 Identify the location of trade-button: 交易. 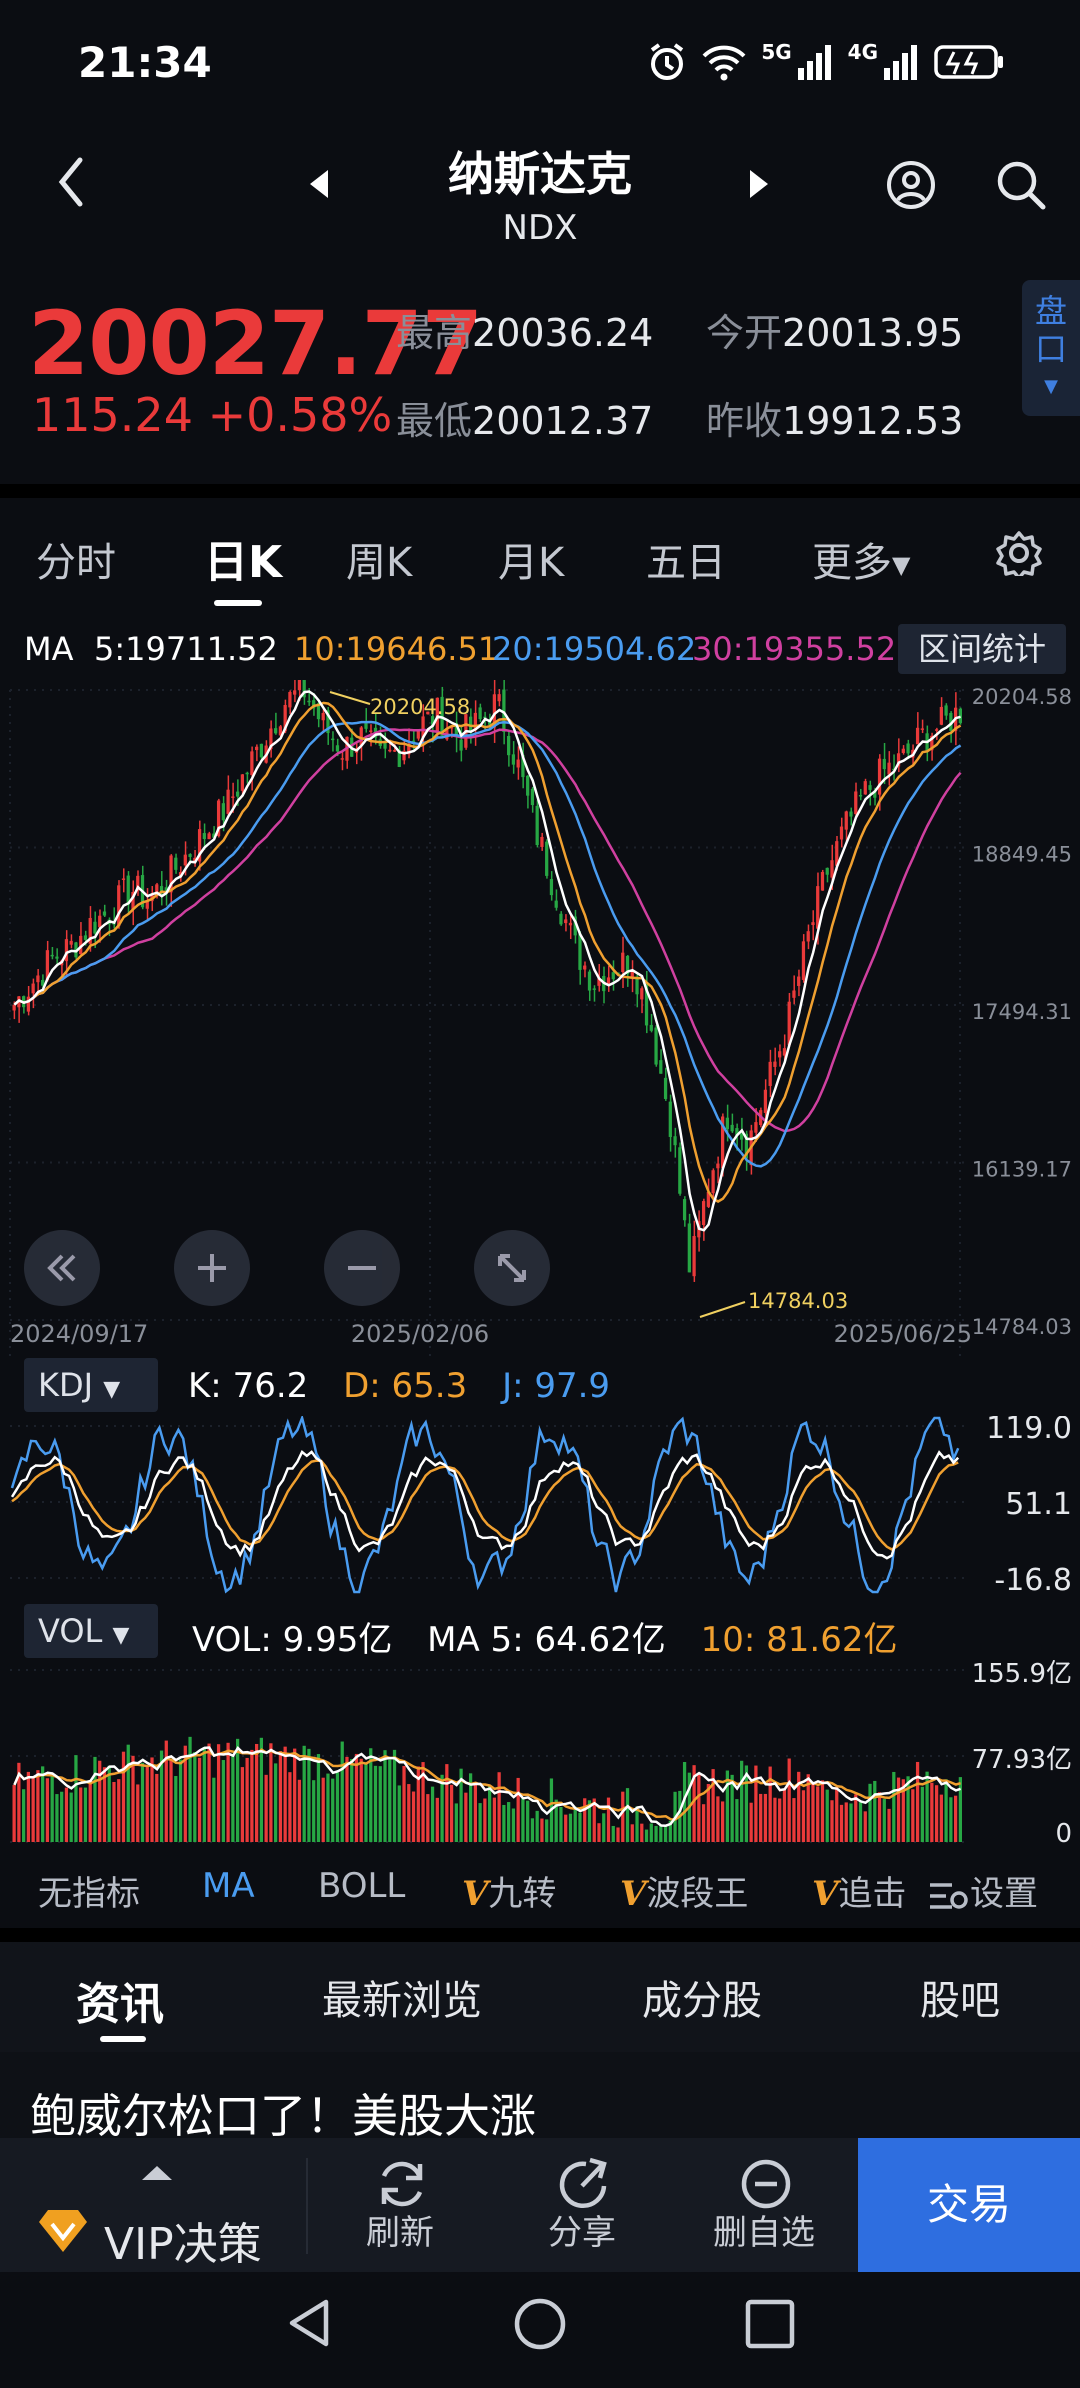
(969, 2205).